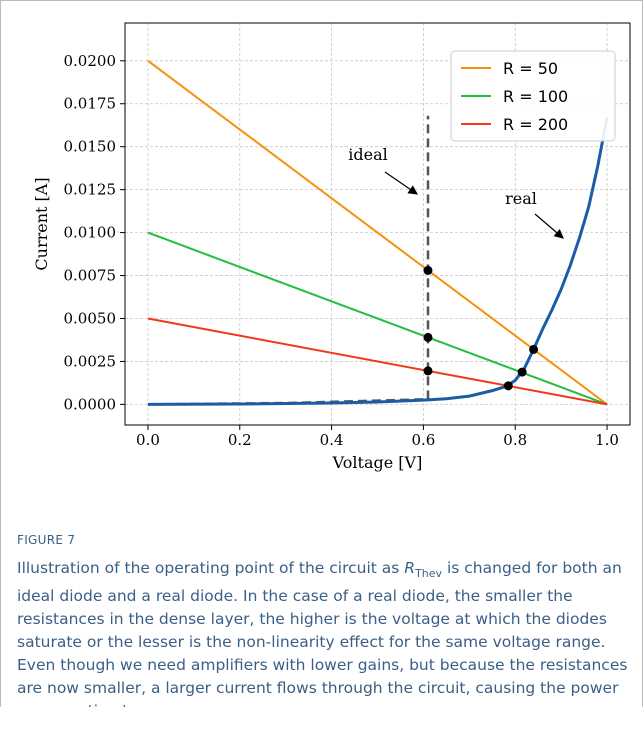  Describe the element at coordinates (515, 440) in the screenshot. I see `x-tick-label: 0.8` at that location.